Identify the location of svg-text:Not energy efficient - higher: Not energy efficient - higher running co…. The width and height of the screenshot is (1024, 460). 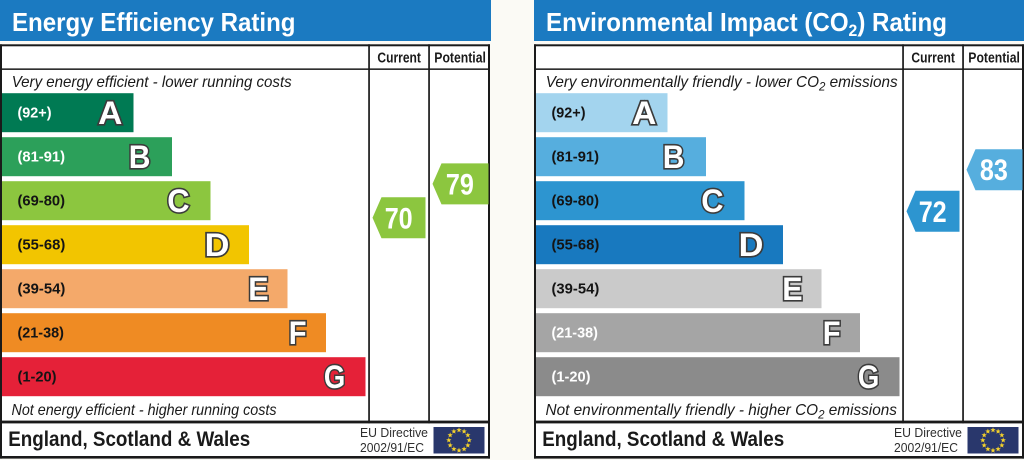
(144, 410).